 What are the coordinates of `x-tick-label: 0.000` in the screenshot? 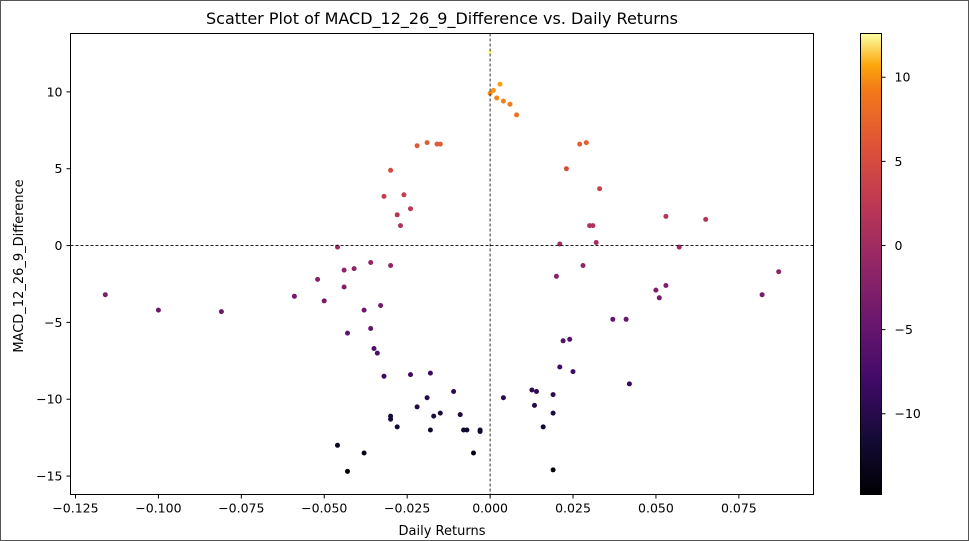 It's located at (490, 508).